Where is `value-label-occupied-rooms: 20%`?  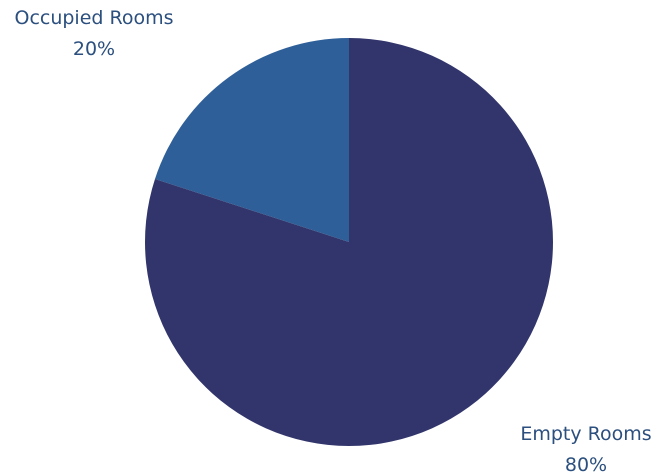
value-label-occupied-rooms: 20% is located at coordinates (94, 49).